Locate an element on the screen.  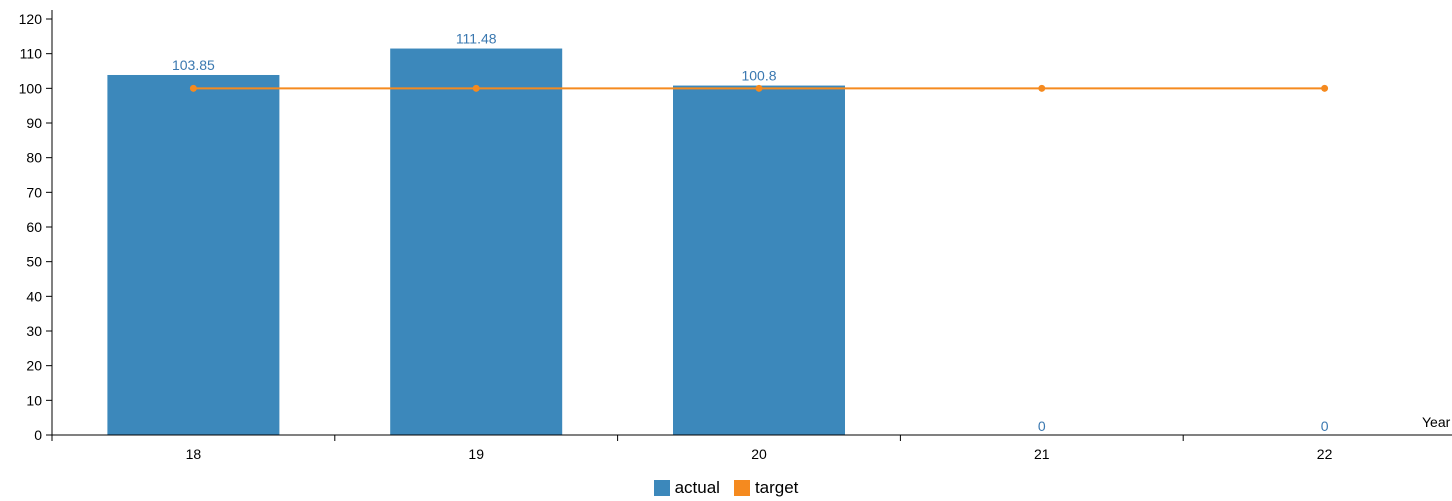
y-tick-label-10: 10 is located at coordinates (34, 400).